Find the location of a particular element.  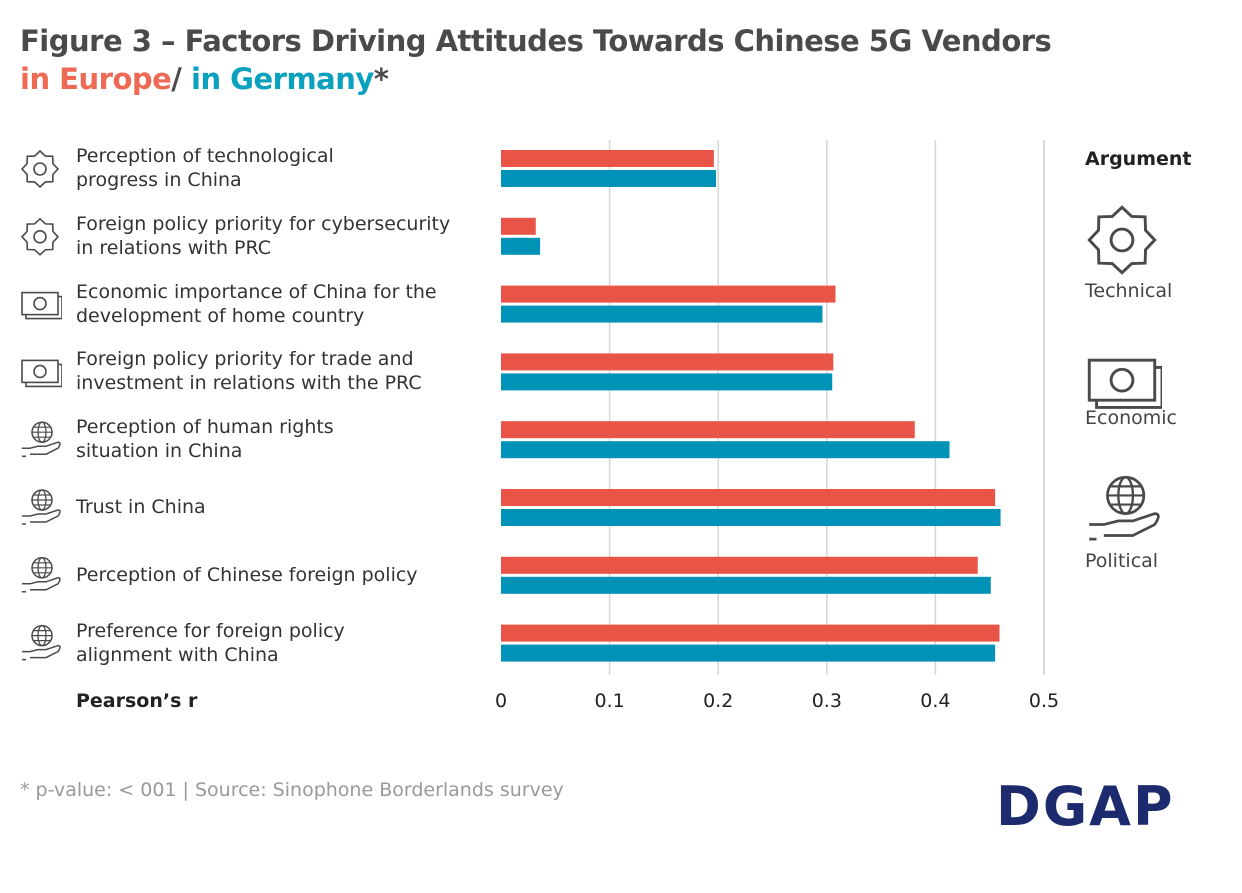

category-label-line: Trust in China is located at coordinates (141, 507).